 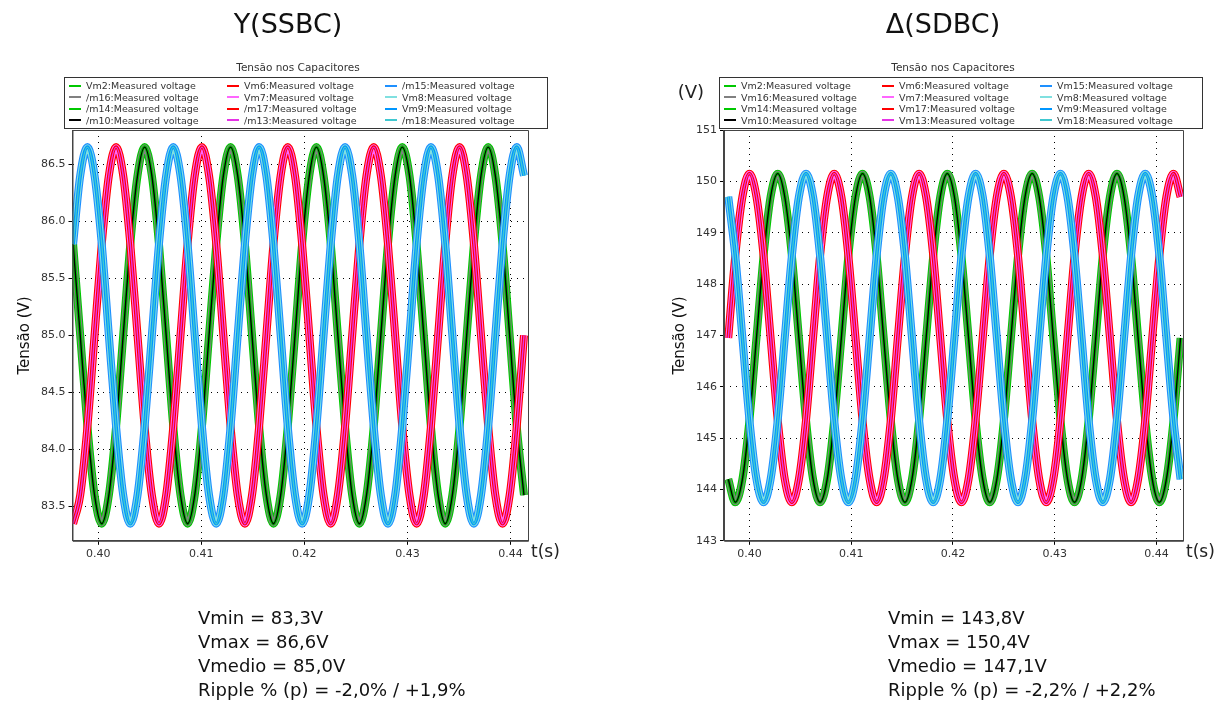 I want to click on y-tick-label: 84.5, so click(x=53, y=392).